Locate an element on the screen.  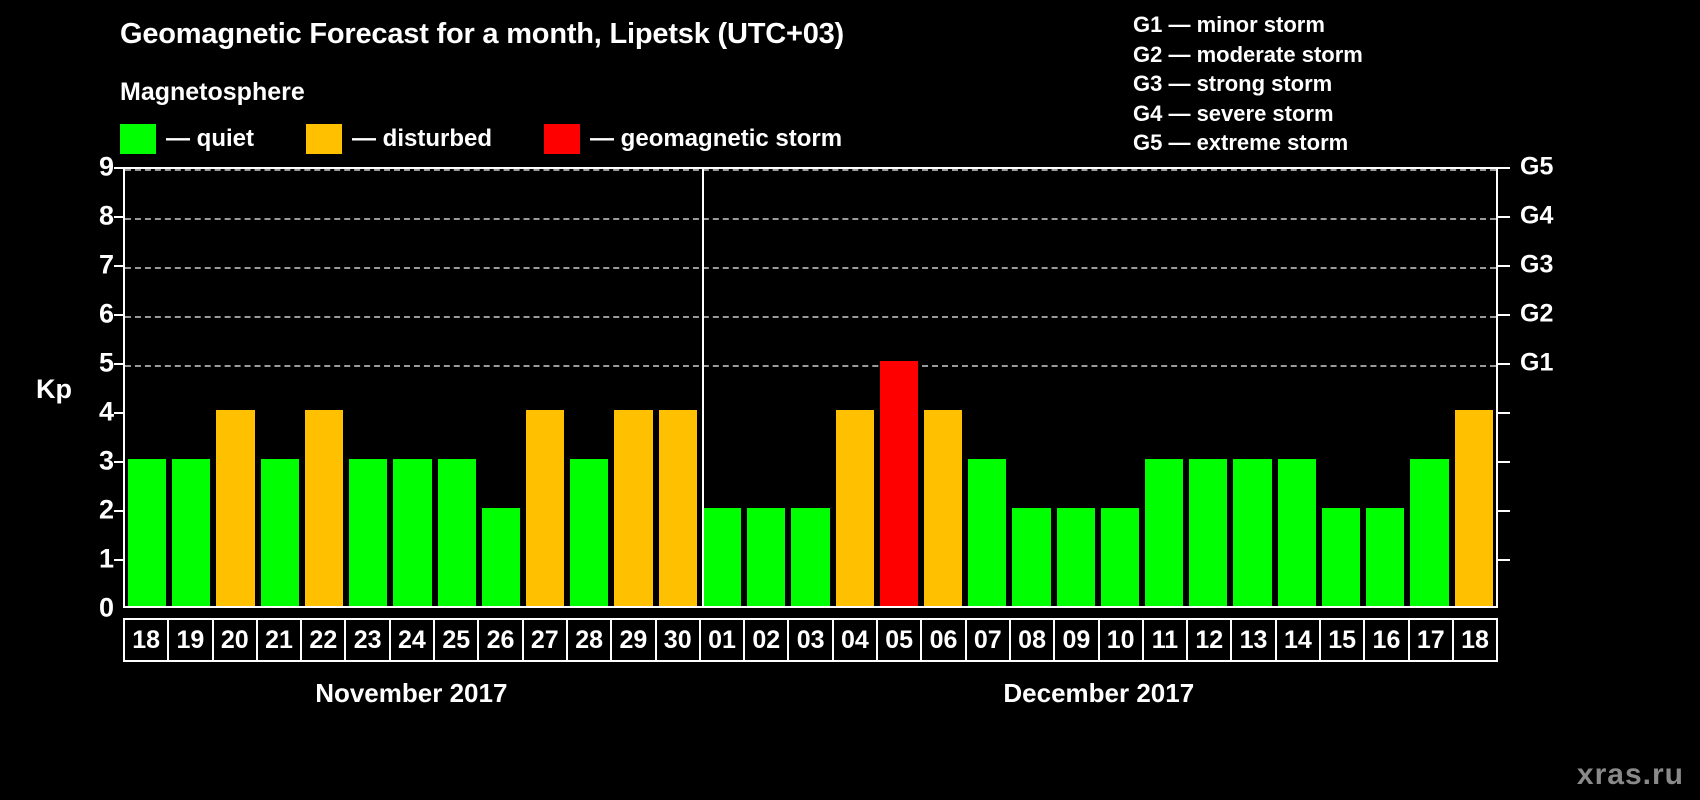
day-label-cell: 25 is located at coordinates (456, 640).